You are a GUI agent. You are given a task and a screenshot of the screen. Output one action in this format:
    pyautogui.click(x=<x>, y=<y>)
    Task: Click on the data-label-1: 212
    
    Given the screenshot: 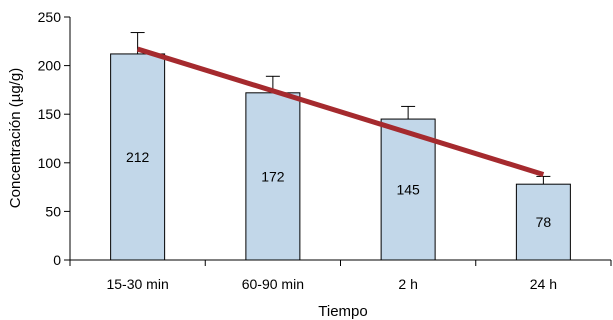 What is the action you would take?
    pyautogui.click(x=138, y=157)
    